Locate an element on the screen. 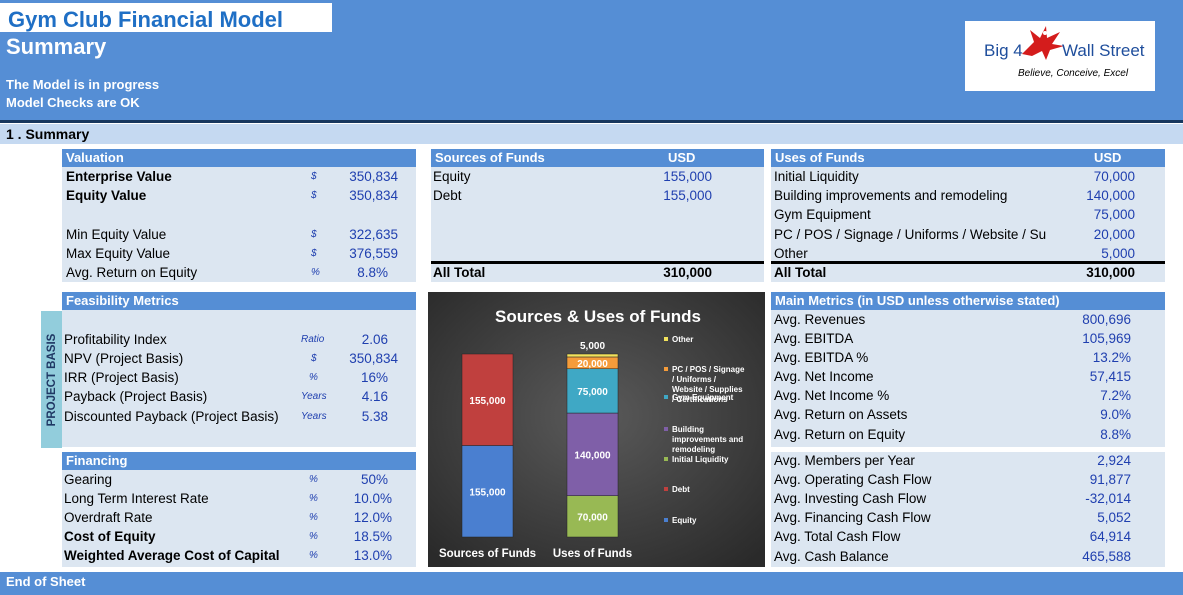 The image size is (1183, 595). row-label: Avg. Members per Year is located at coordinates (844, 460).